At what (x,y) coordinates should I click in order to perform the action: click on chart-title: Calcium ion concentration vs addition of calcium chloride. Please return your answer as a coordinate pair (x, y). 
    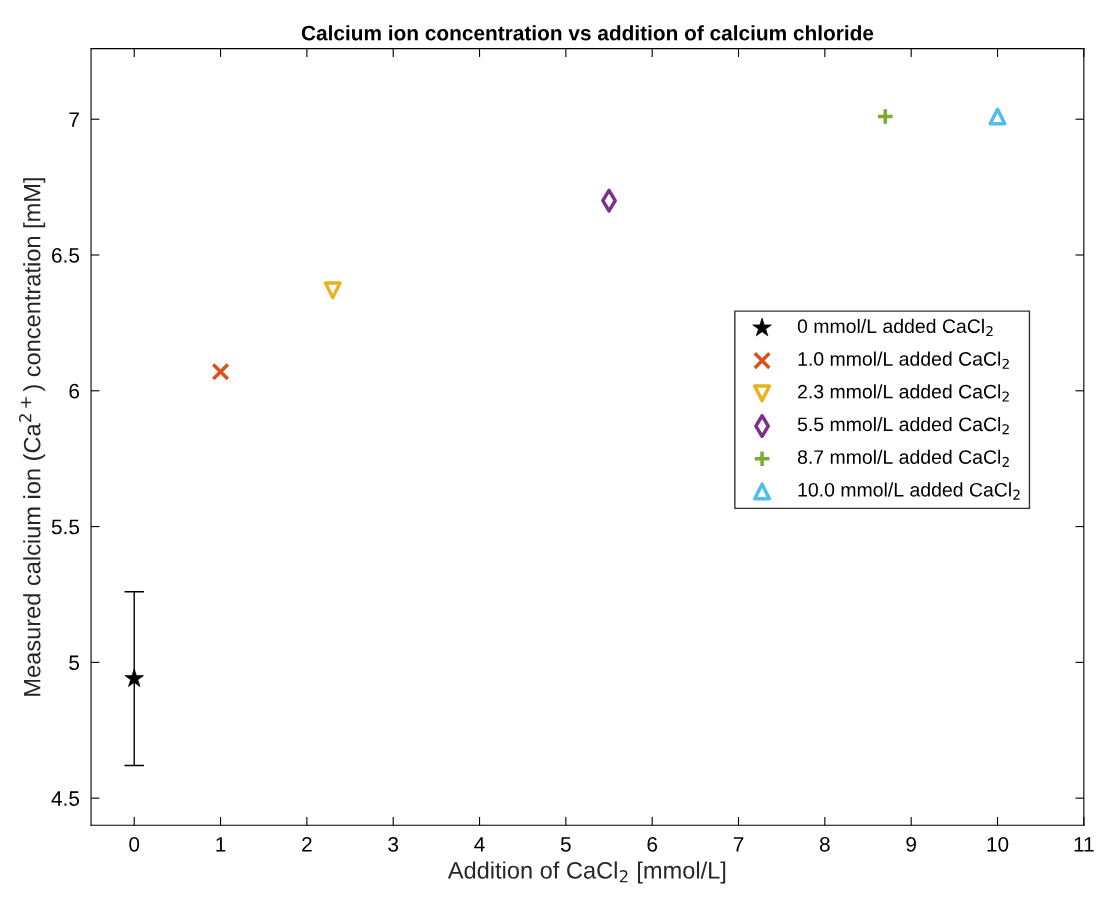
    Looking at the image, I should click on (587, 33).